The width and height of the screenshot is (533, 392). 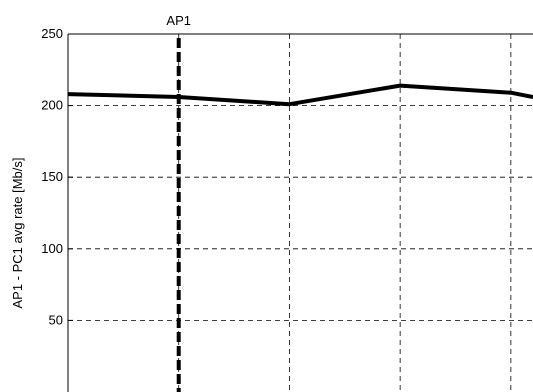 What do you see at coordinates (178, 20) in the screenshot?
I see `annotation-label: AP1` at bounding box center [178, 20].